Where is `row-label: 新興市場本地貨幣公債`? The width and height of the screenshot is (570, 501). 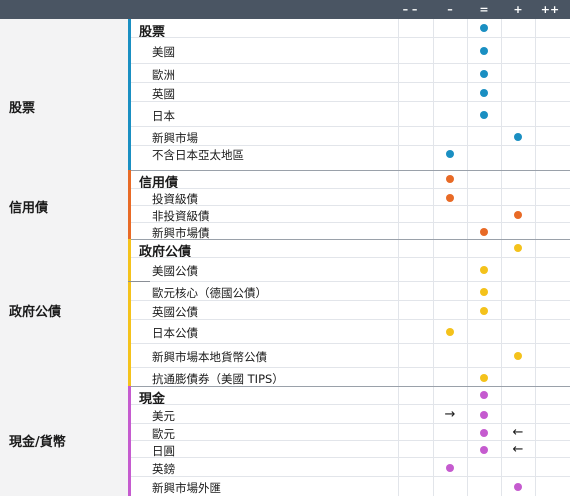 row-label: 新興市場本地貨幣公債 is located at coordinates (209, 357).